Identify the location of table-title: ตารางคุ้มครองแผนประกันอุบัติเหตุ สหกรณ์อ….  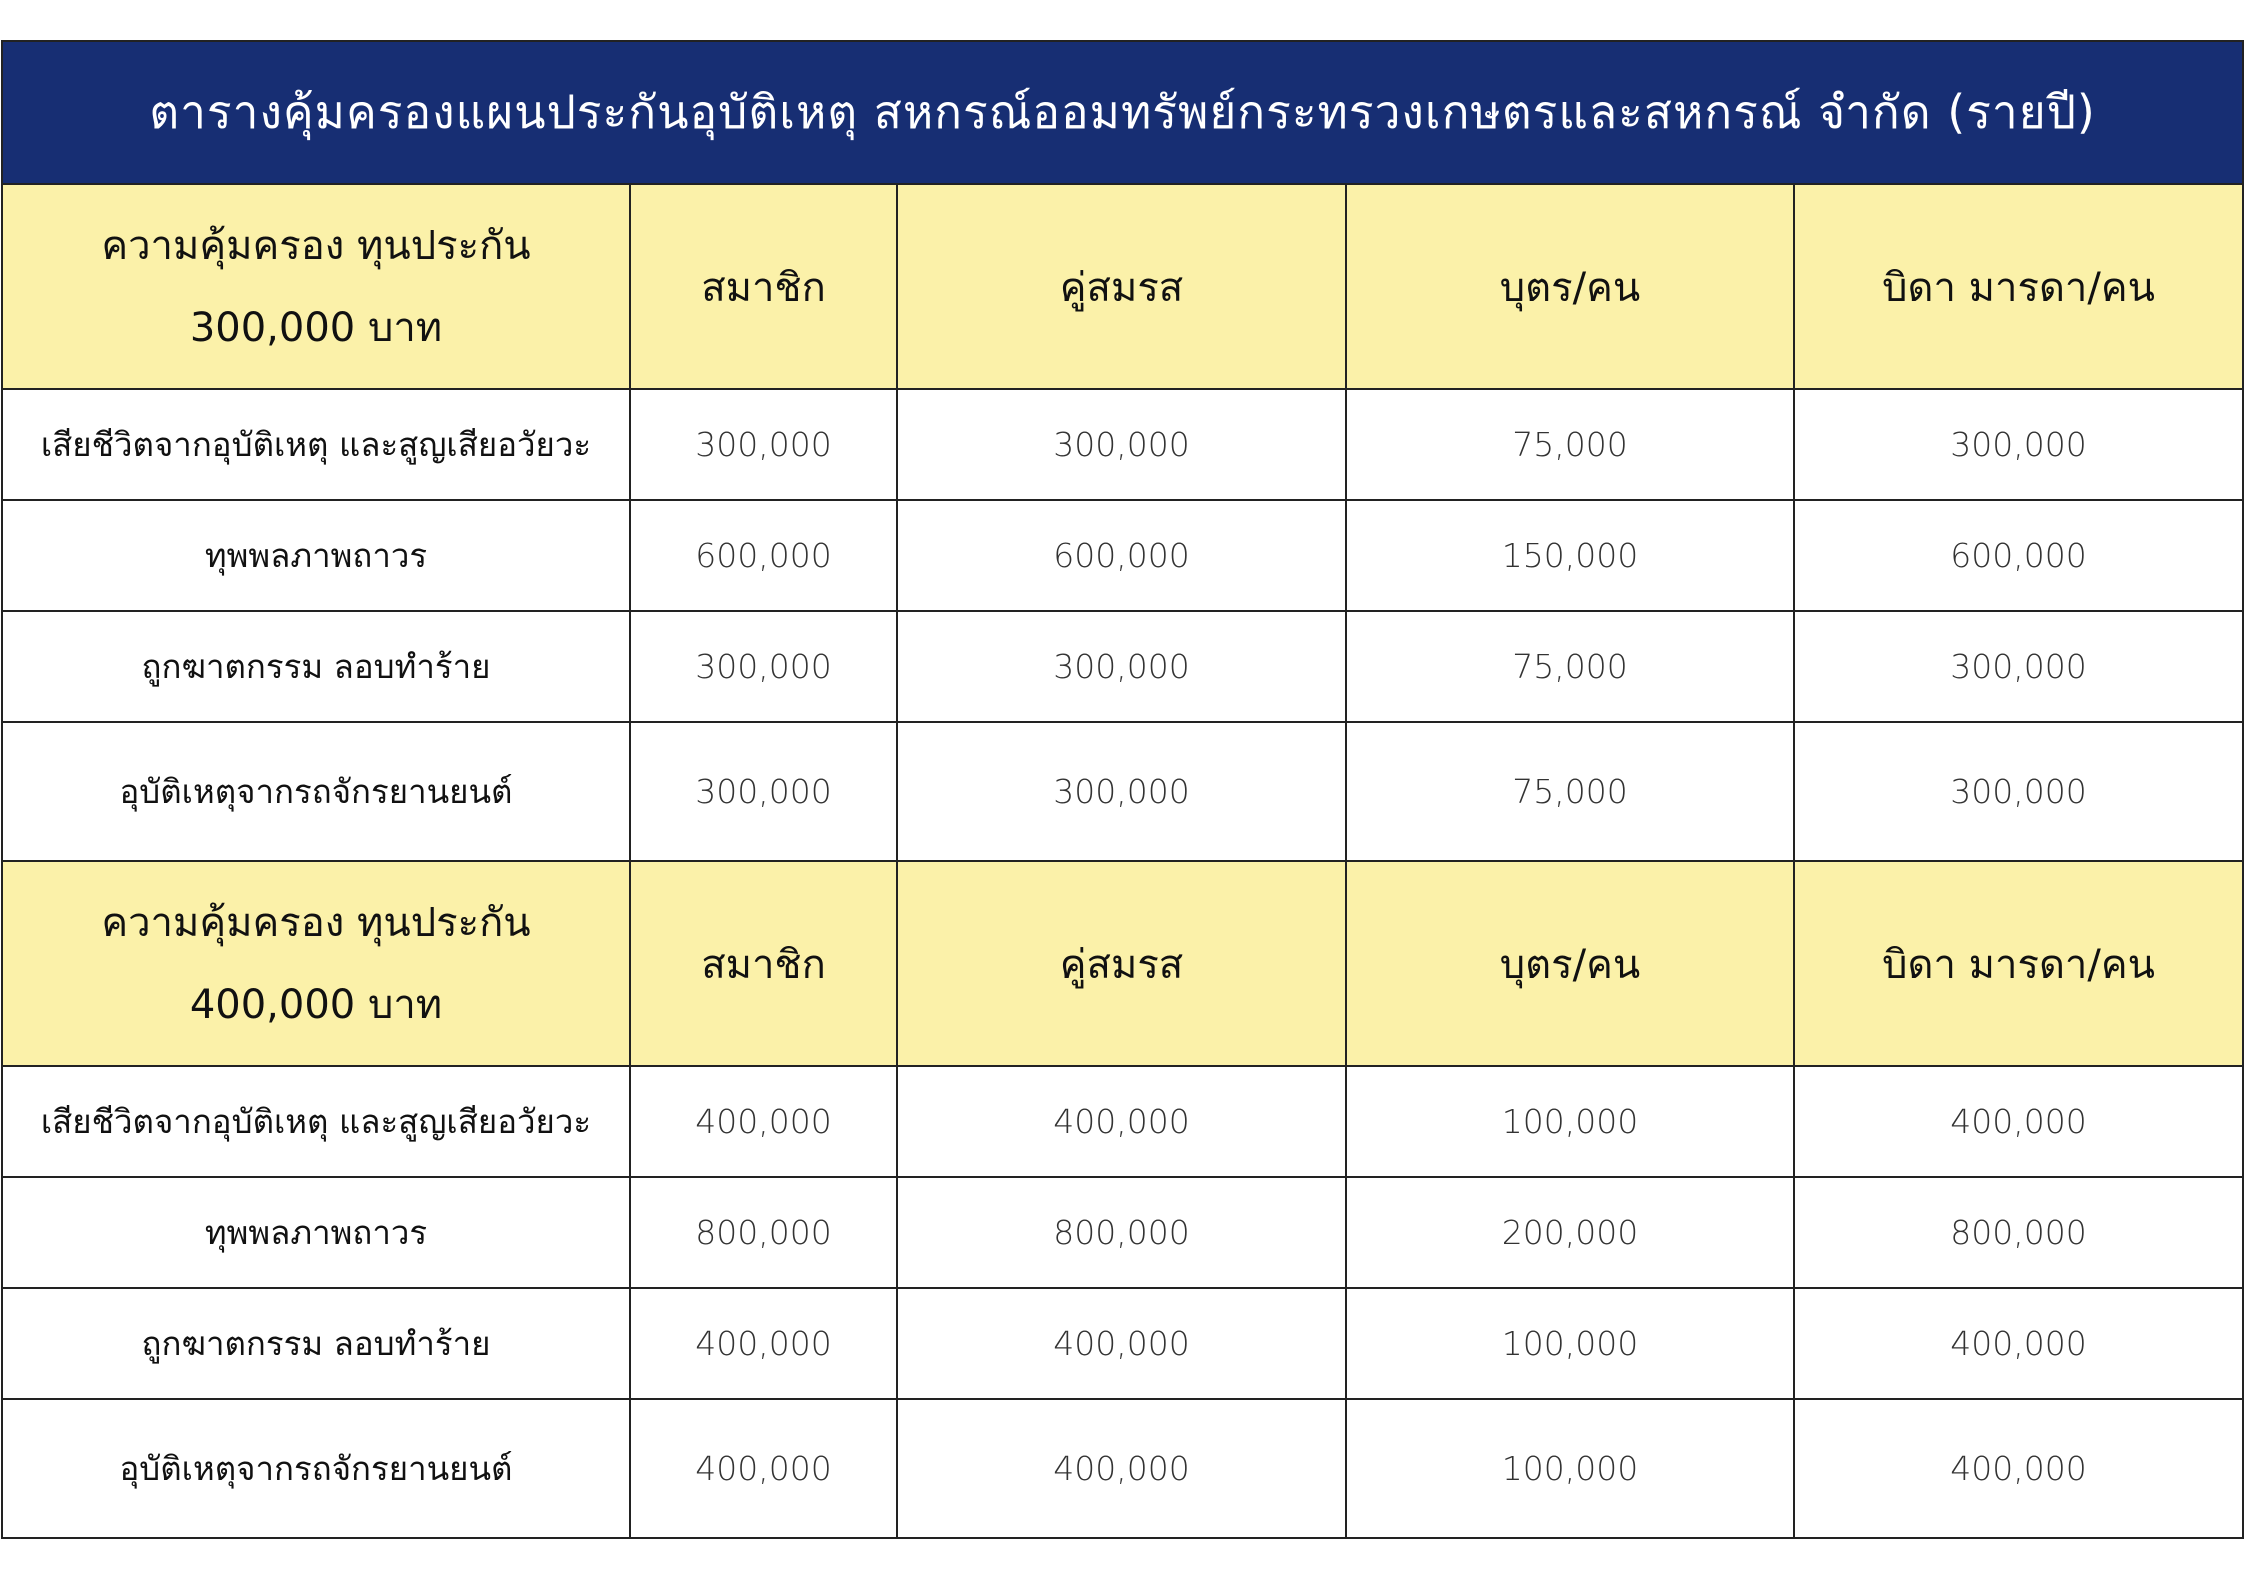
(1122, 112).